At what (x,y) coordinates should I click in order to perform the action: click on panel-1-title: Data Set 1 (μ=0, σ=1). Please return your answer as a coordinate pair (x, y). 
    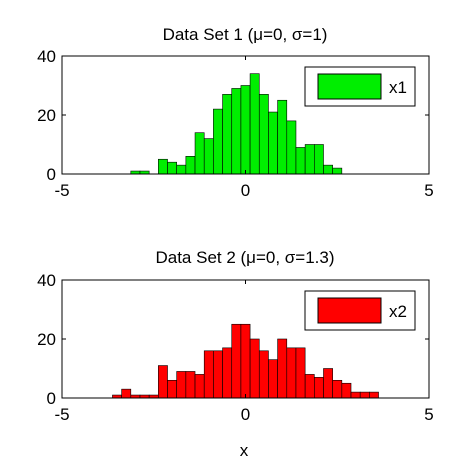
    Looking at the image, I should click on (245, 34).